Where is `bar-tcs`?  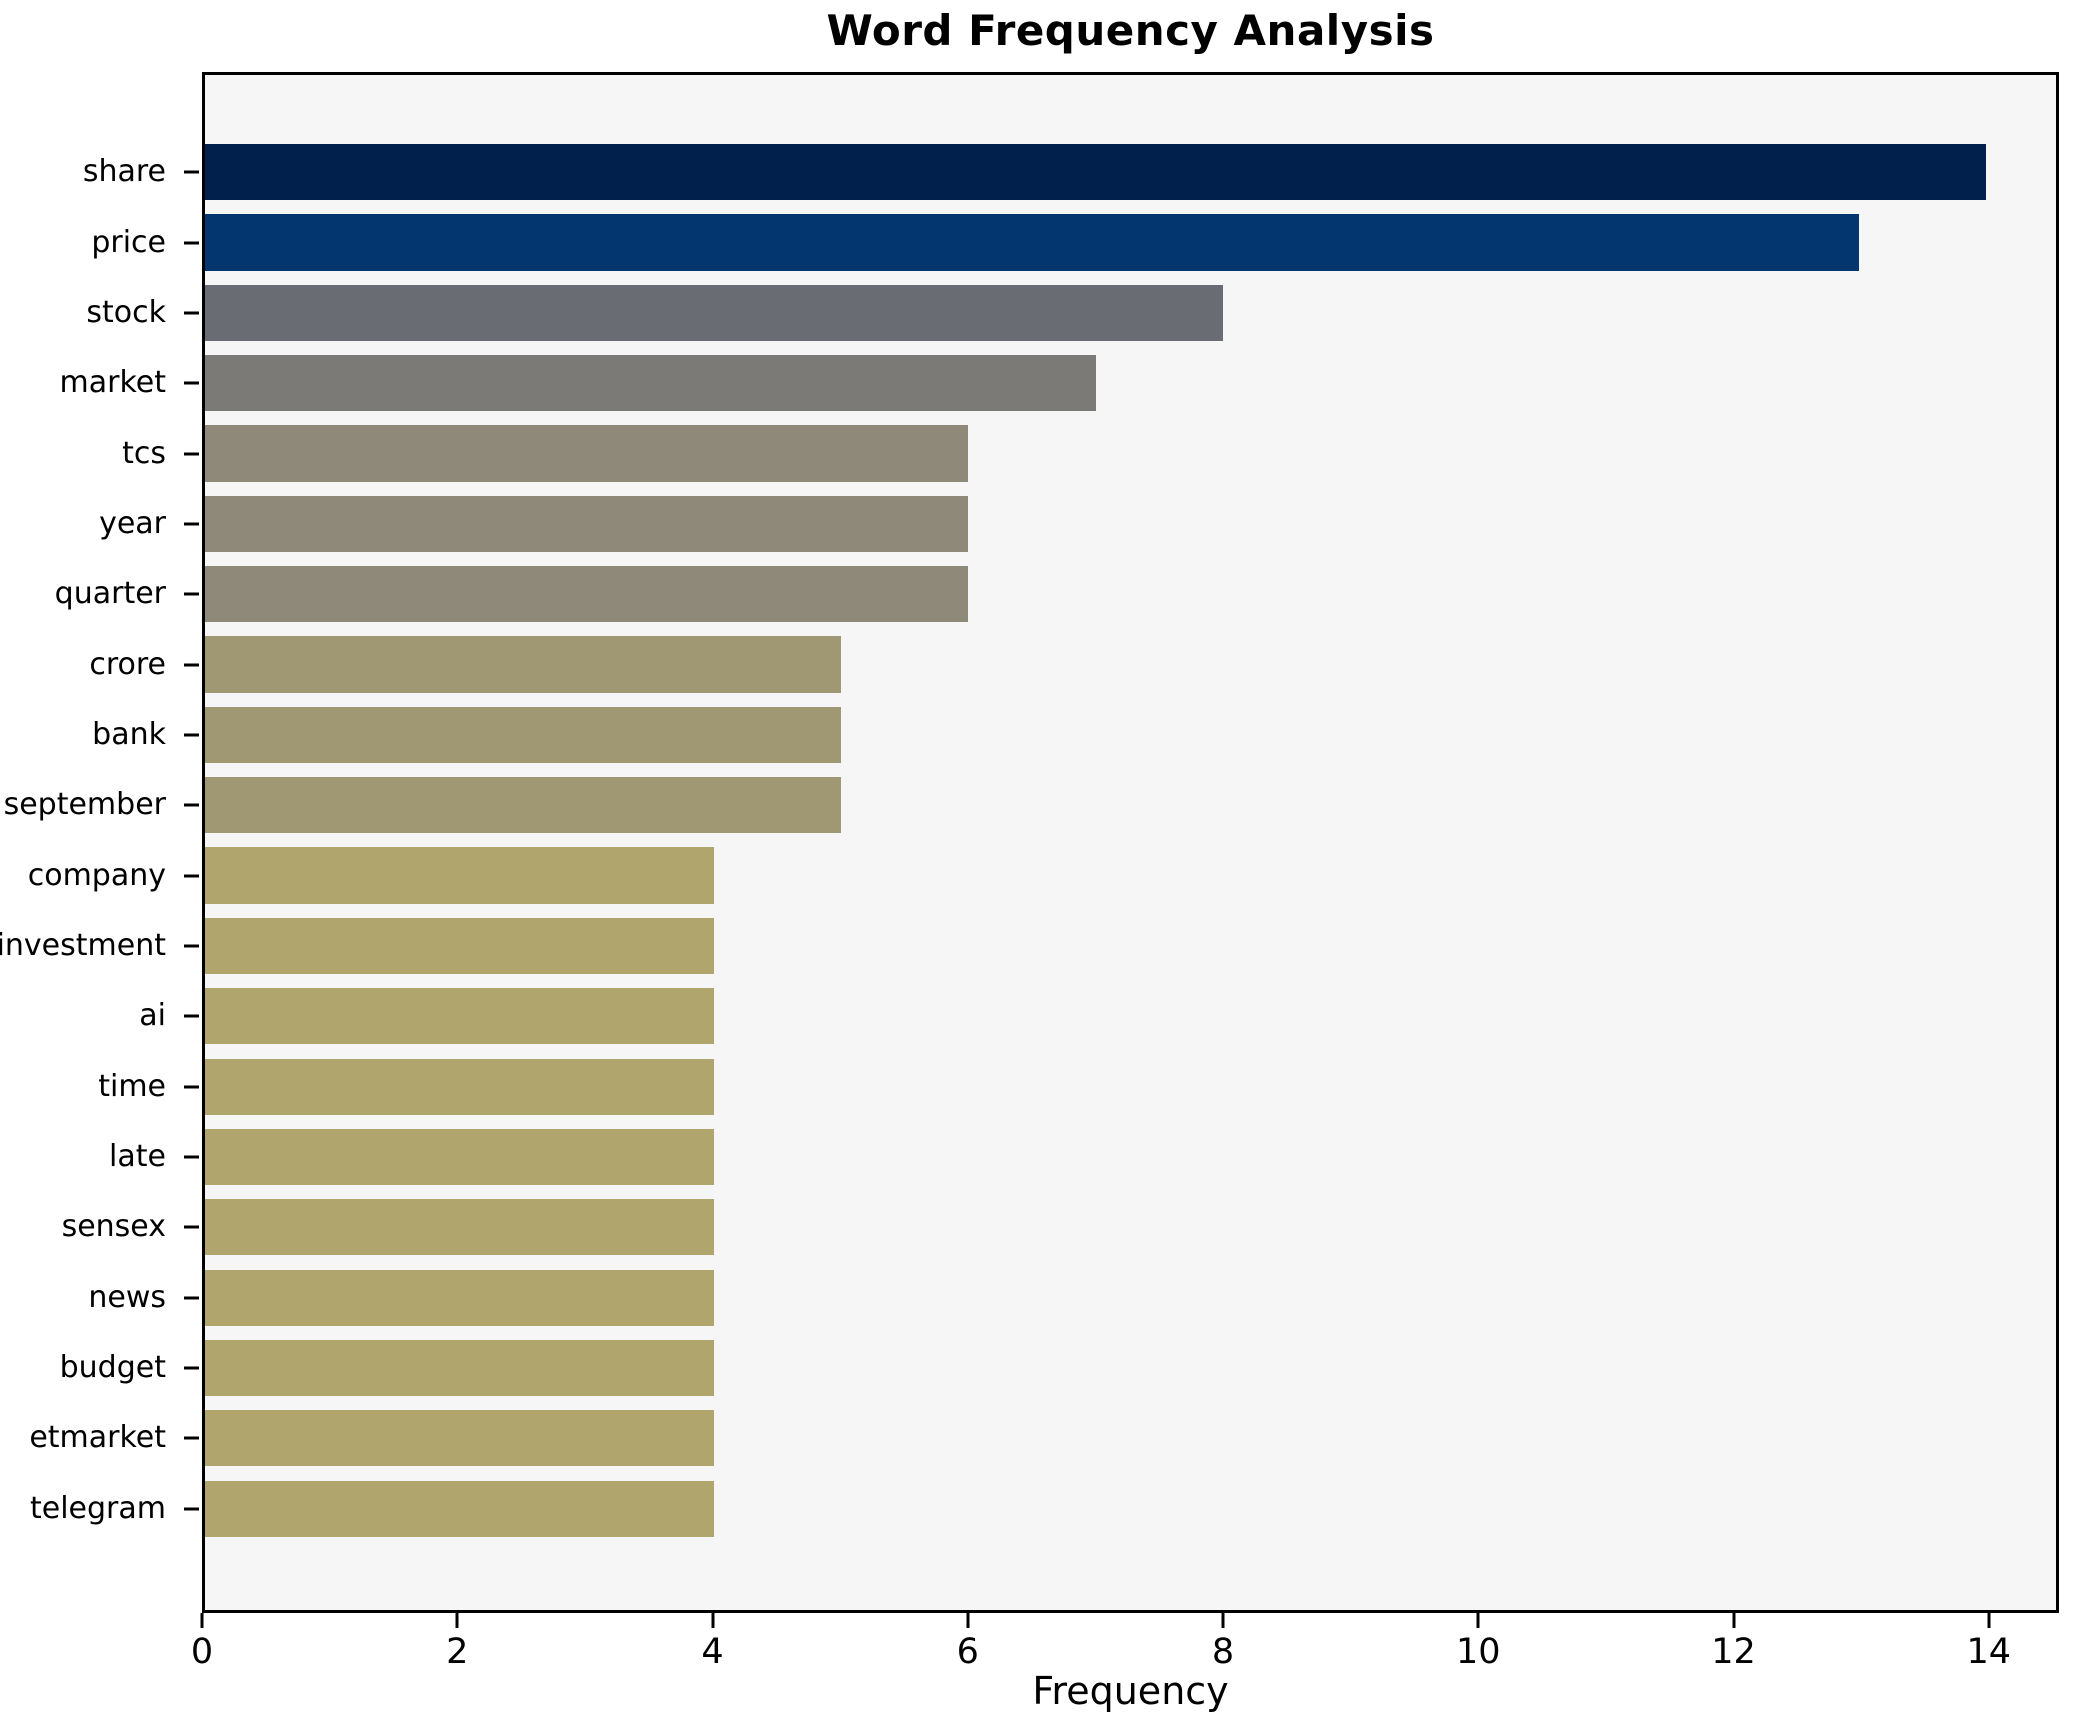 bar-tcs is located at coordinates (587, 453).